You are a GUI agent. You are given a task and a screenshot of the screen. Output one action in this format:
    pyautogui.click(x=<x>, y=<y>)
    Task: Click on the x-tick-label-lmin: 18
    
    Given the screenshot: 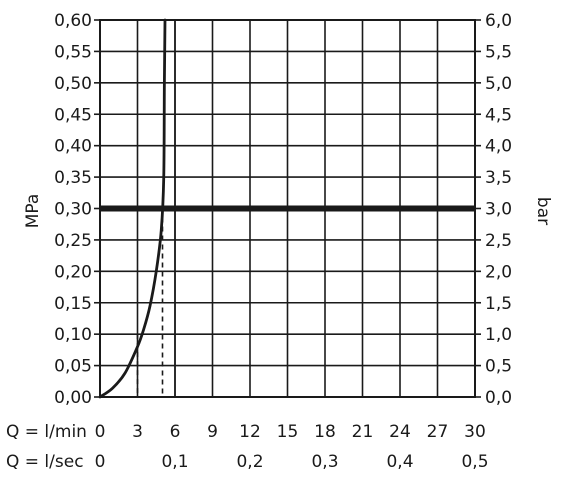 What is the action you would take?
    pyautogui.click(x=325, y=432)
    